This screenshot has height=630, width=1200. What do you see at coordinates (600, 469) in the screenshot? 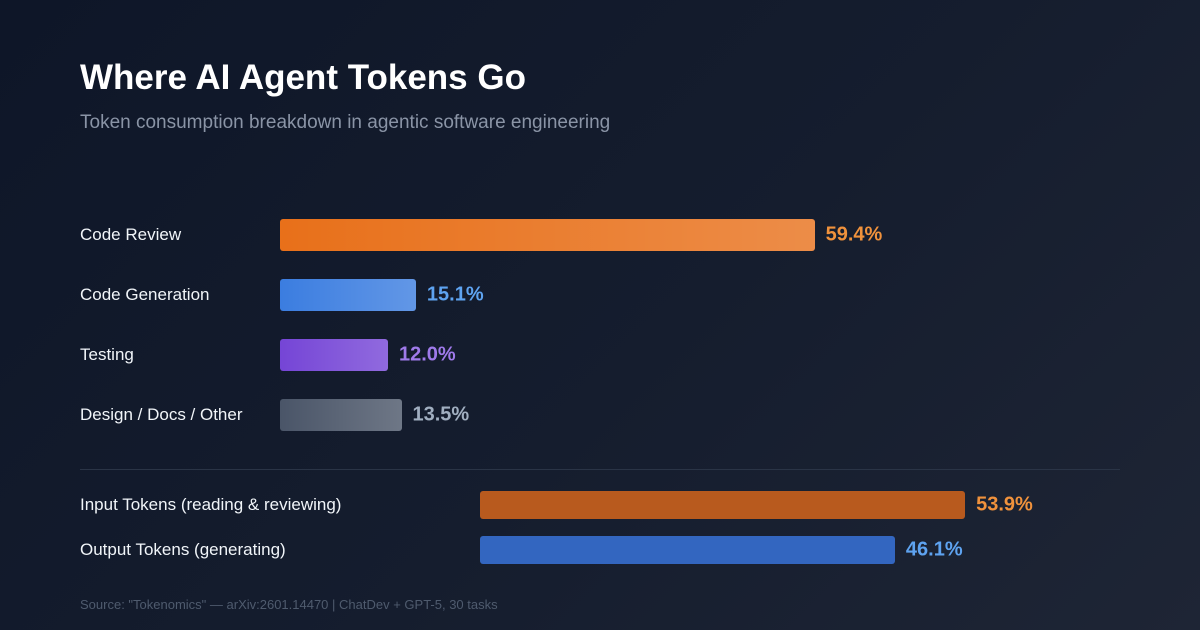
I see `divider` at bounding box center [600, 469].